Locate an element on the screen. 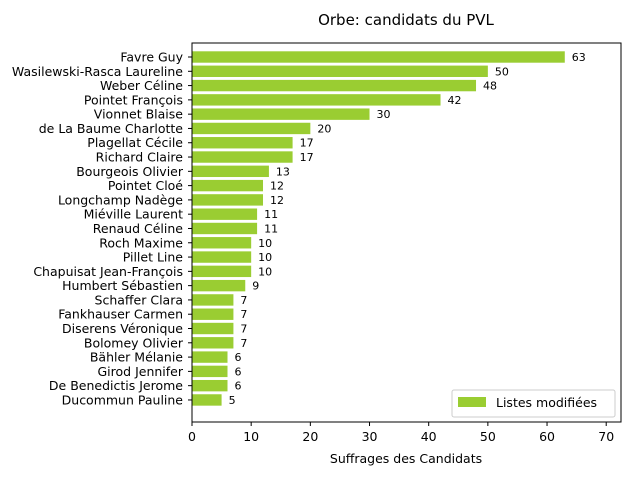 The height and width of the screenshot is (480, 640). value-label: 20 is located at coordinates (324, 128).